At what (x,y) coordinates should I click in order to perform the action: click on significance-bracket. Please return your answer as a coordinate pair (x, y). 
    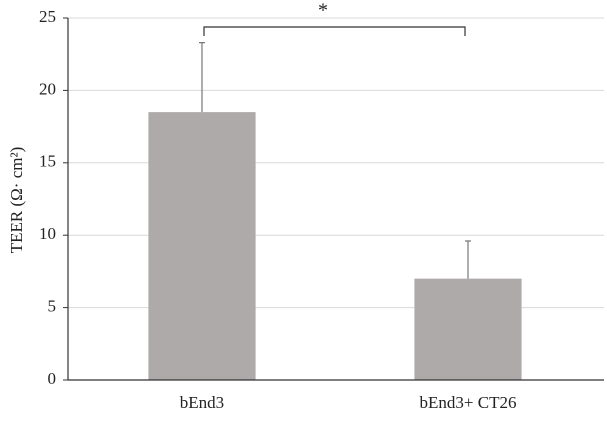
    Looking at the image, I should click on (334, 31).